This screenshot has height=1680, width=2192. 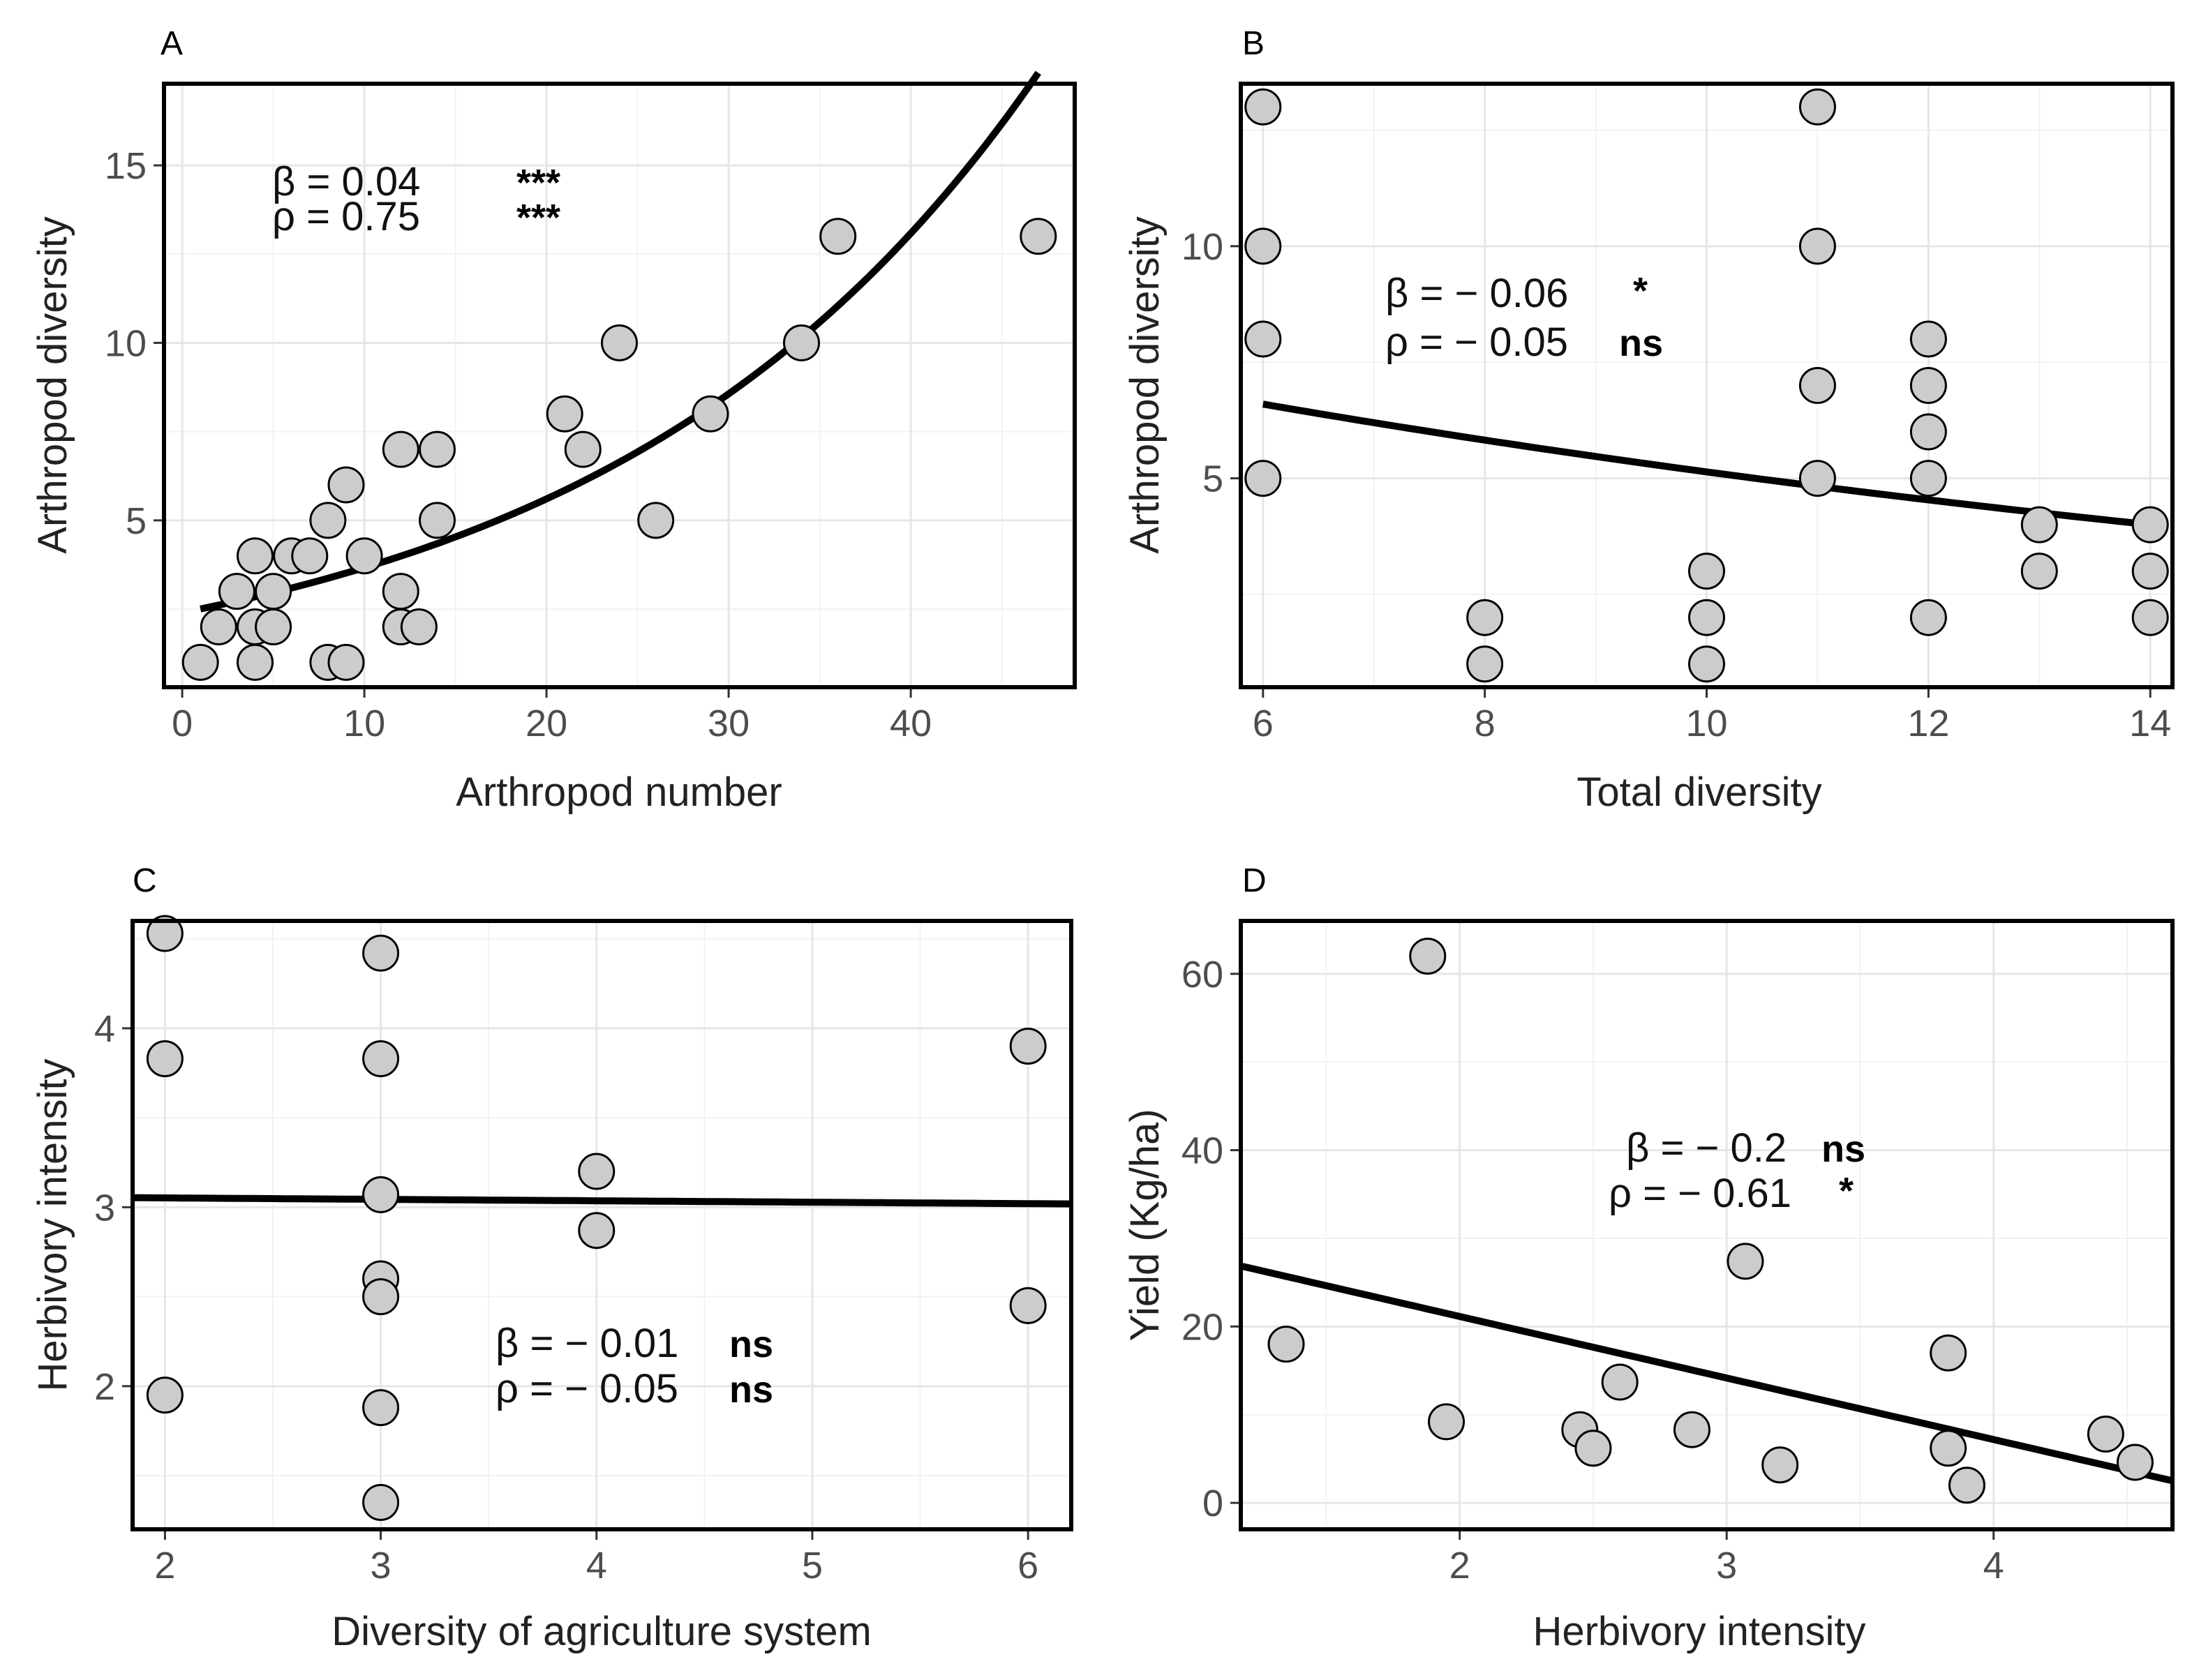 I want to click on panel-c-ytick-label: 4, so click(x=104, y=1029).